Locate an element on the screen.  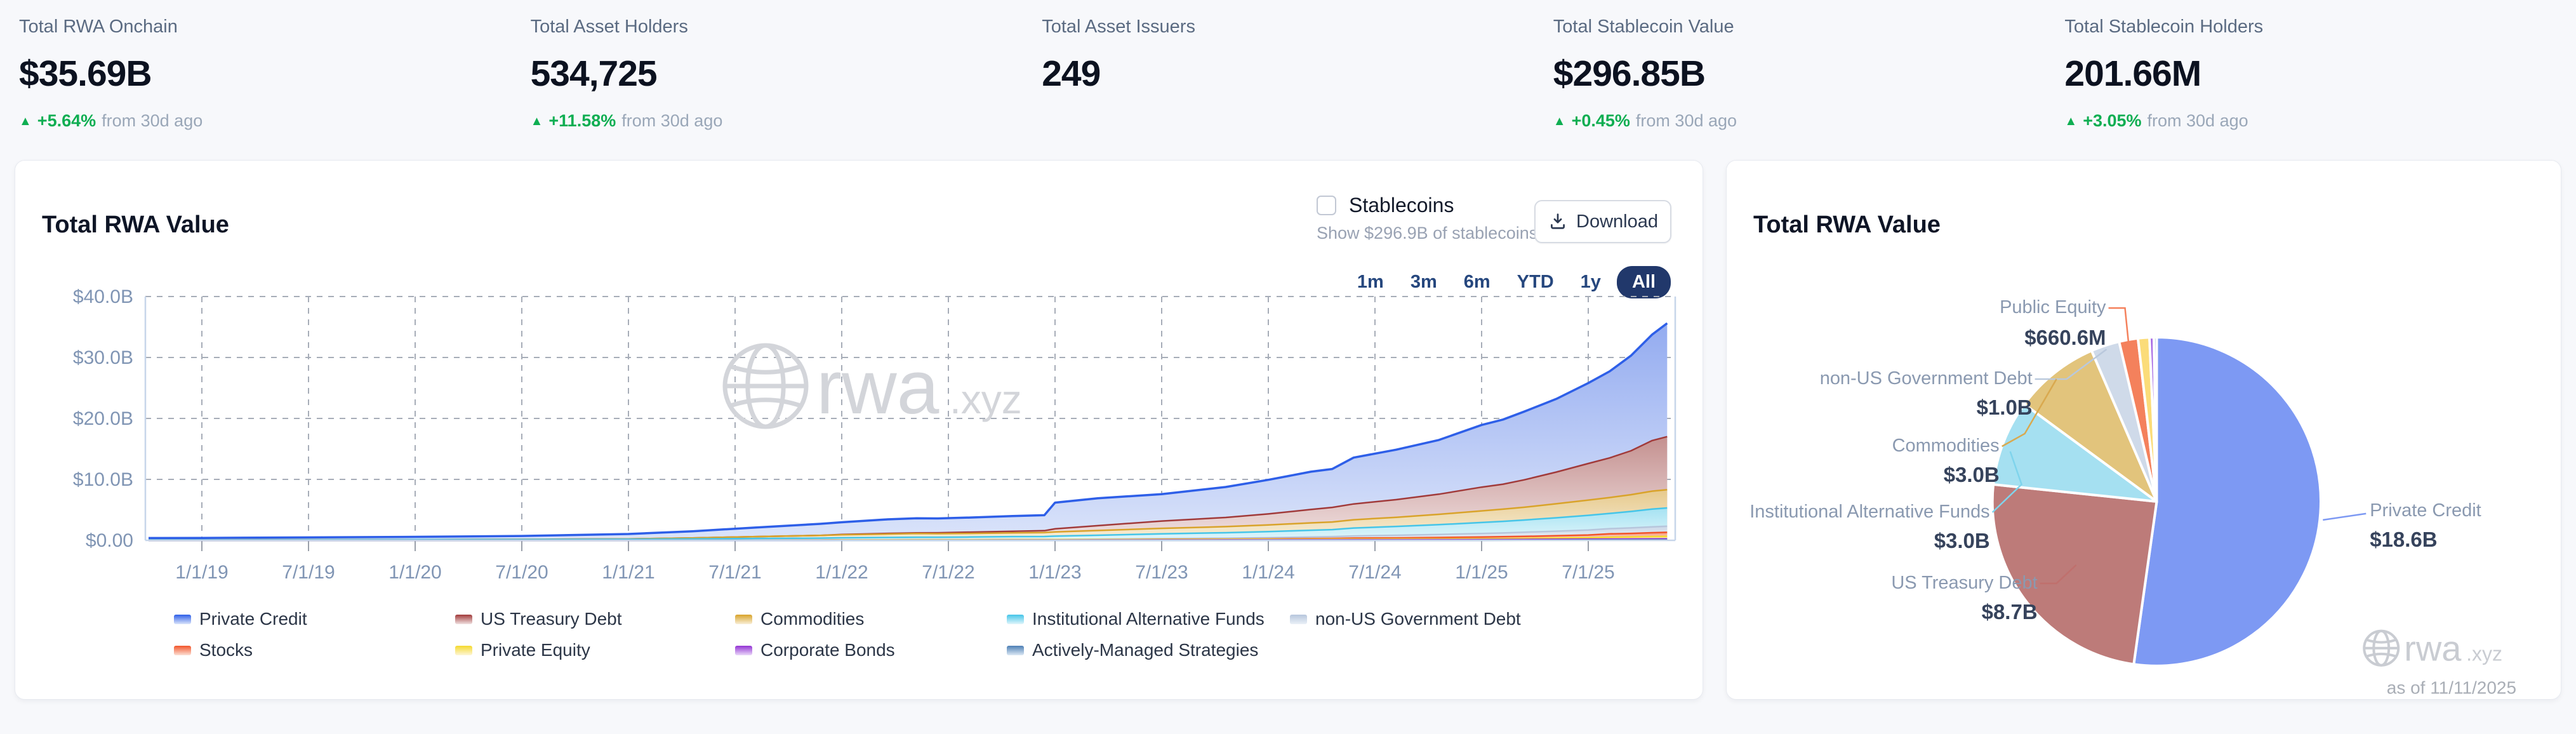
legend-label: non-US Government Debt is located at coordinates (1418, 619).